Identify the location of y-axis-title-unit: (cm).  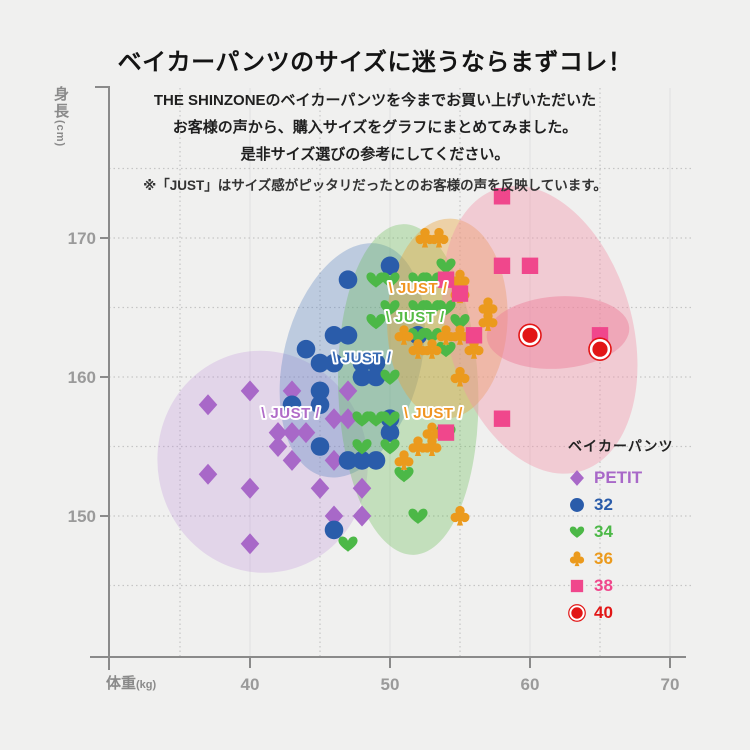
(60, 134).